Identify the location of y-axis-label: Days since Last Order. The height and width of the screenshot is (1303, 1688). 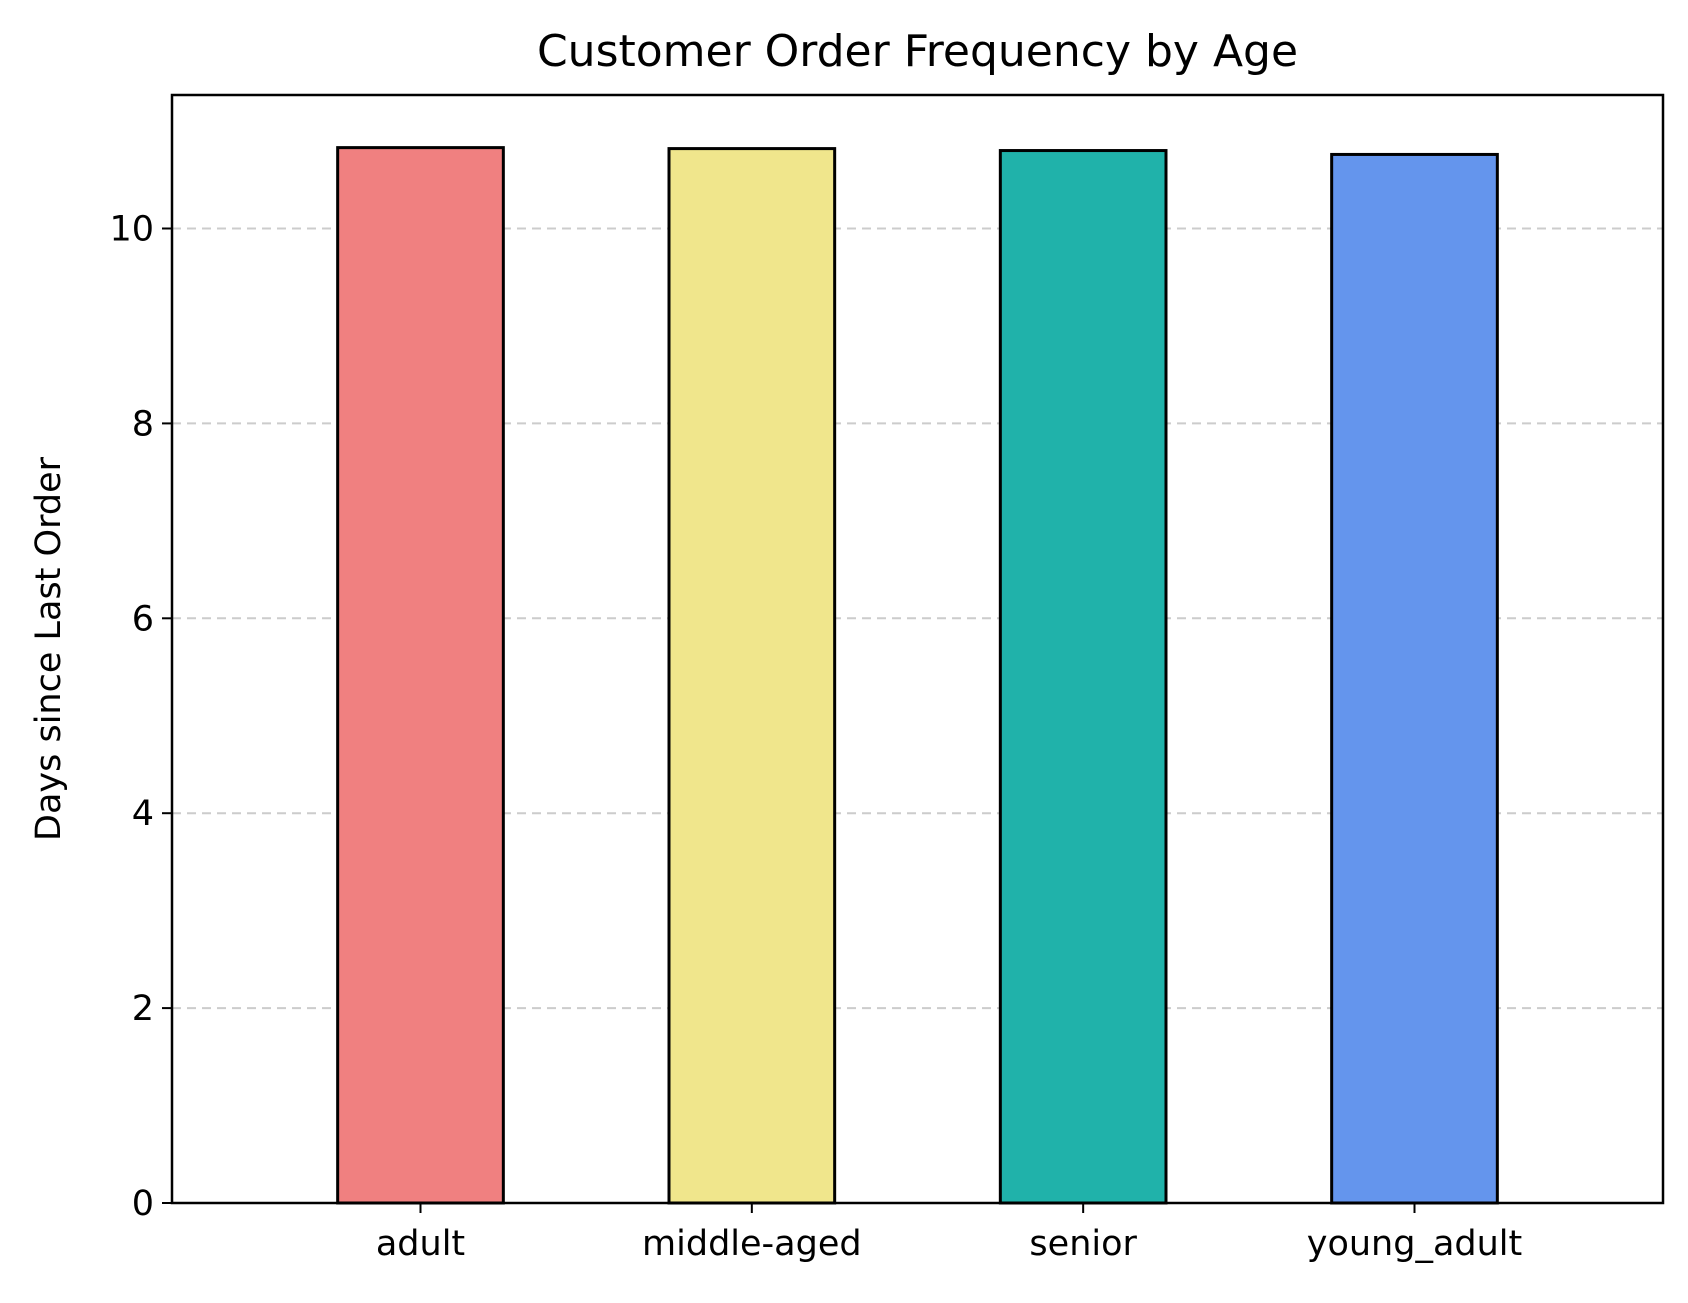
(49, 648).